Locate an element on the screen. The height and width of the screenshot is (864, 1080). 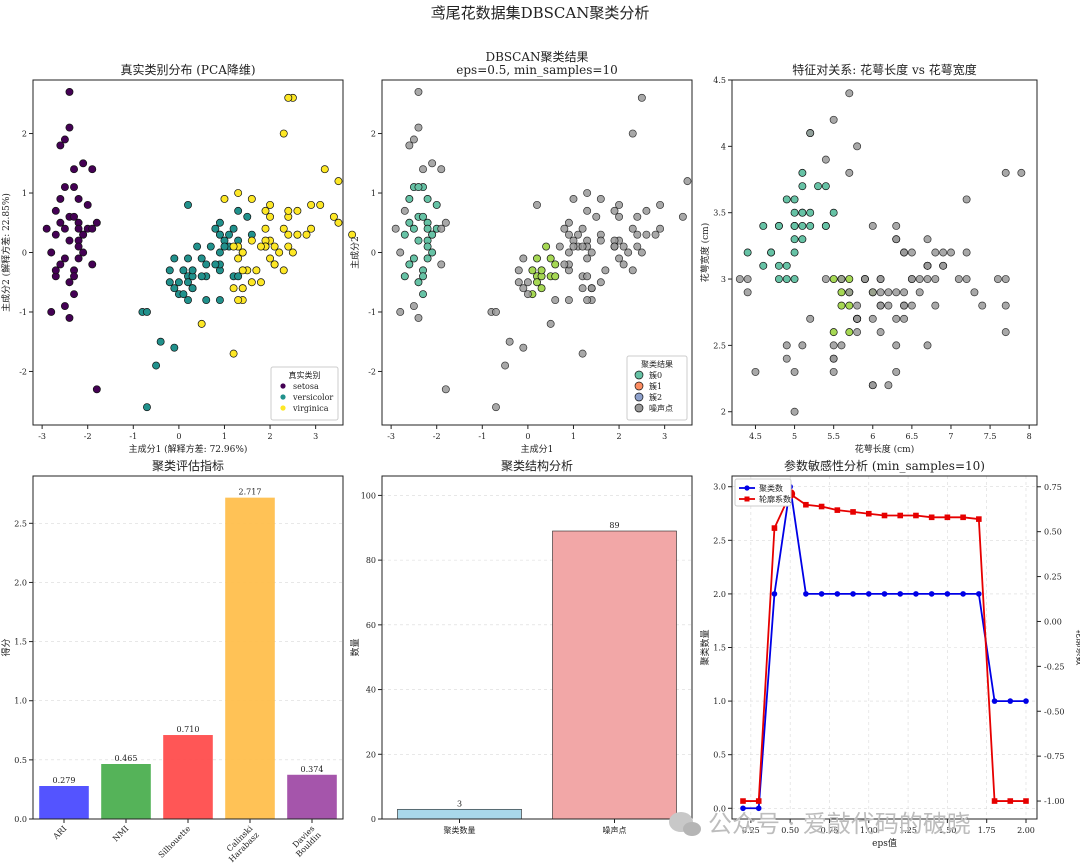
p1-ytick-label: 1 is located at coordinates (24, 193).